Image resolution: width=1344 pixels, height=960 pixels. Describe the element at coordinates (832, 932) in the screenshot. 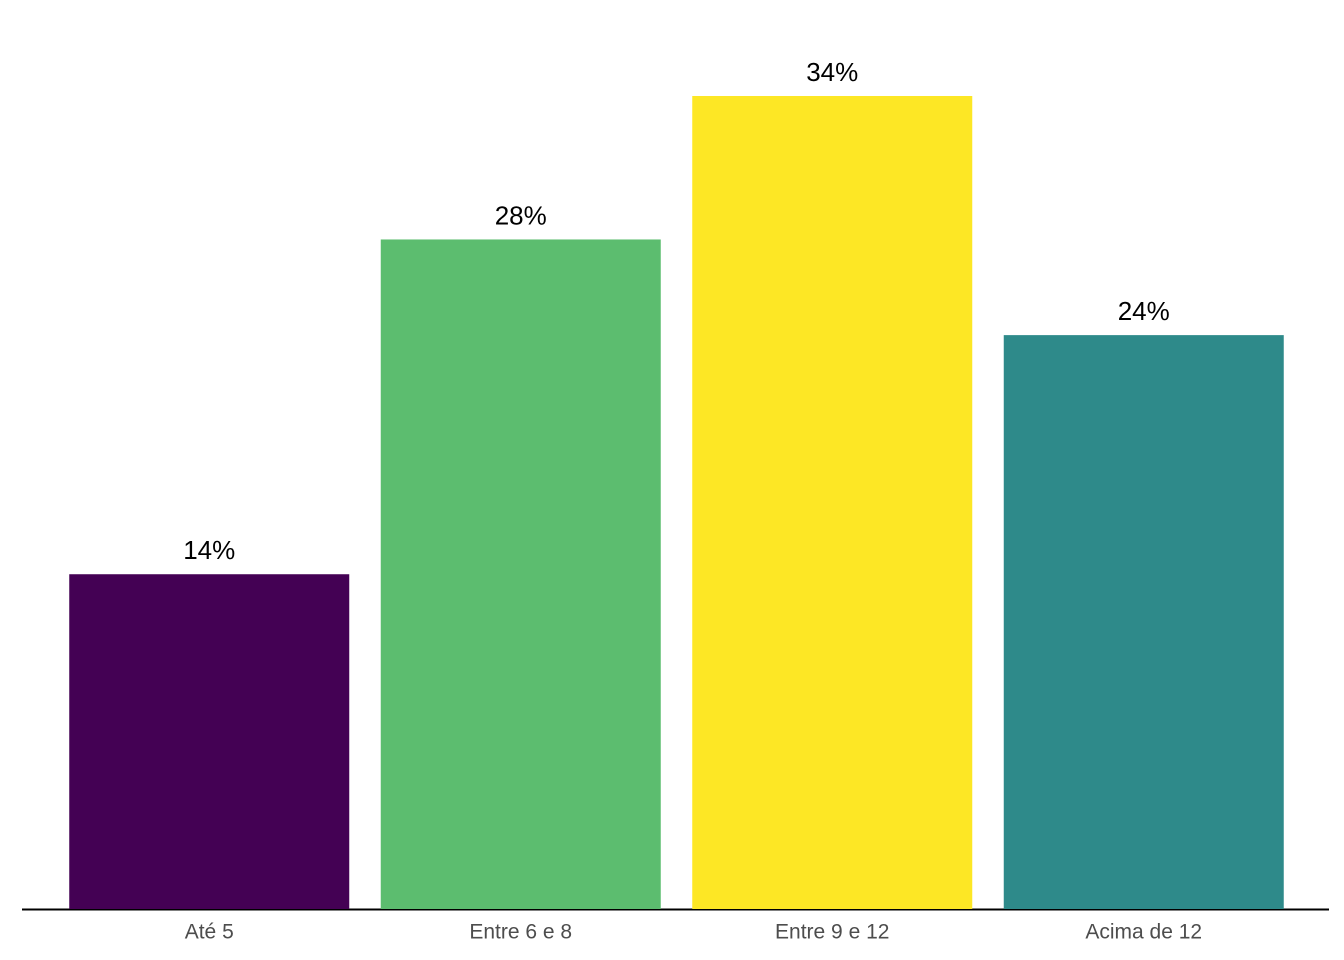

I see `x-tick-label: Entre 9 e 12` at that location.